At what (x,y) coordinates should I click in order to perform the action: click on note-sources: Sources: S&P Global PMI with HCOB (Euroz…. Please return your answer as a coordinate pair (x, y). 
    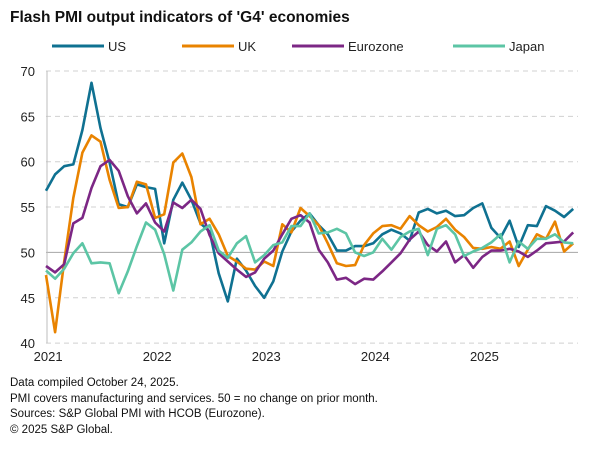
    Looking at the image, I should click on (137, 414).